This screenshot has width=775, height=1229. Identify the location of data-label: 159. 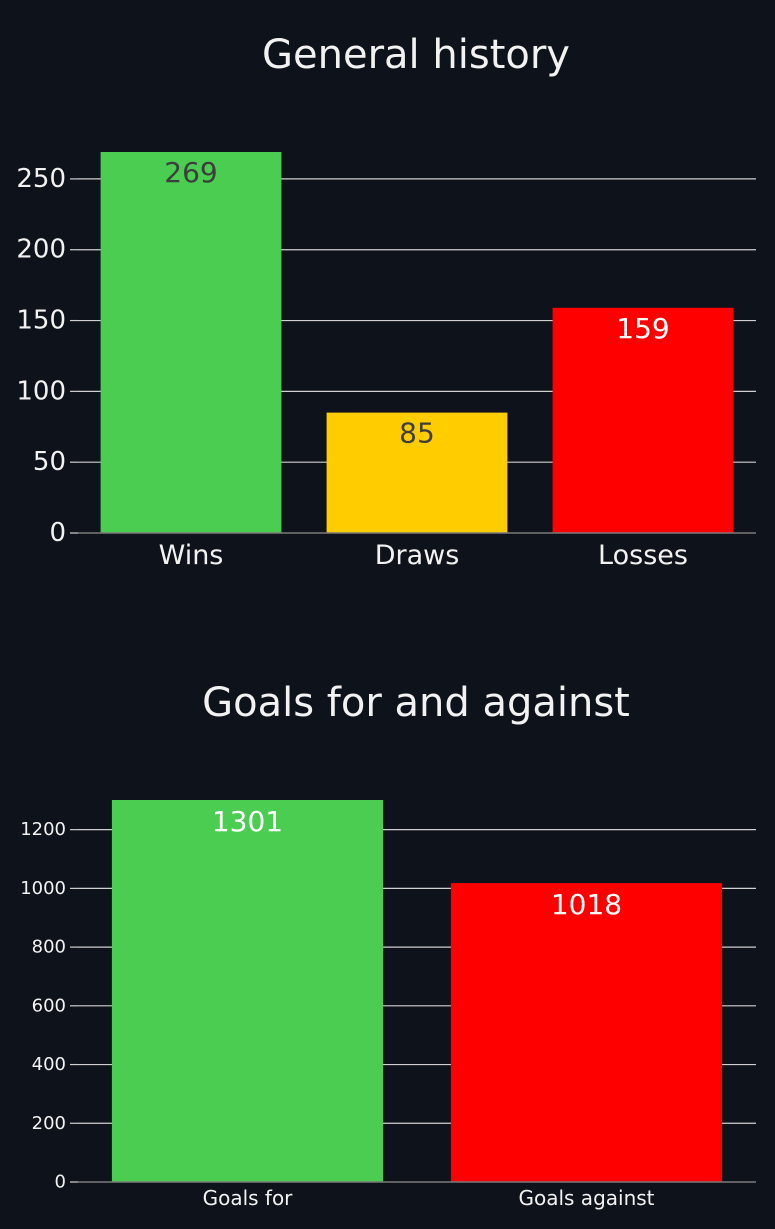
(642, 328).